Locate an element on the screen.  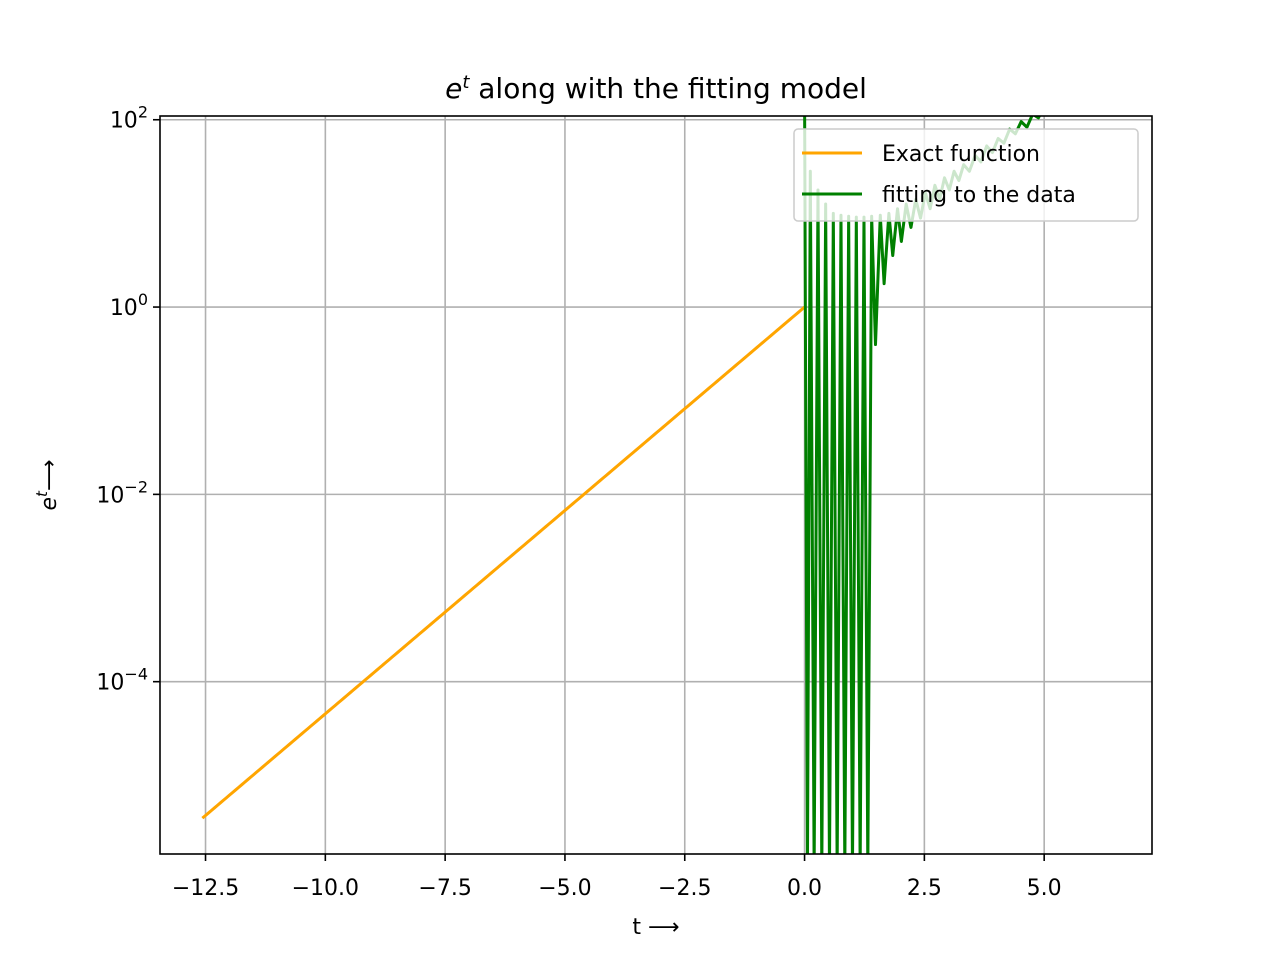
x-tick-label: 2.5 is located at coordinates (924, 888).